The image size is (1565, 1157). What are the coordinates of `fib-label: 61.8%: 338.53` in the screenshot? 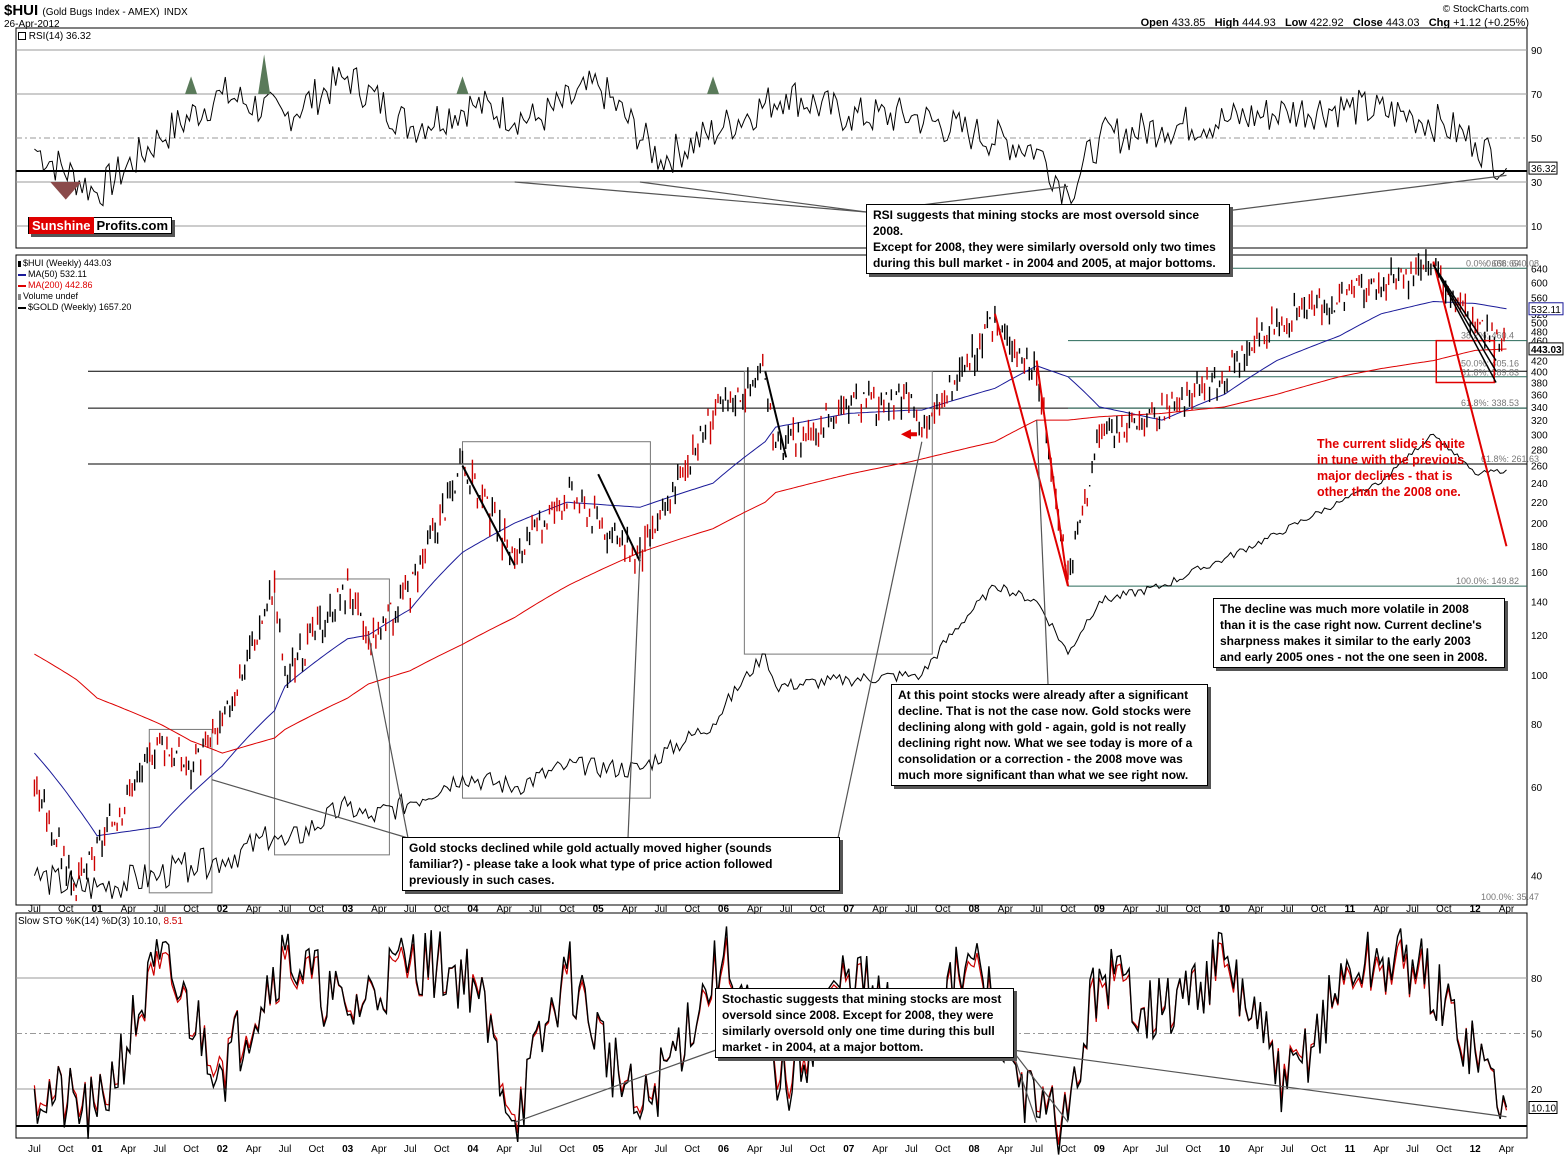 It's located at (1490, 403).